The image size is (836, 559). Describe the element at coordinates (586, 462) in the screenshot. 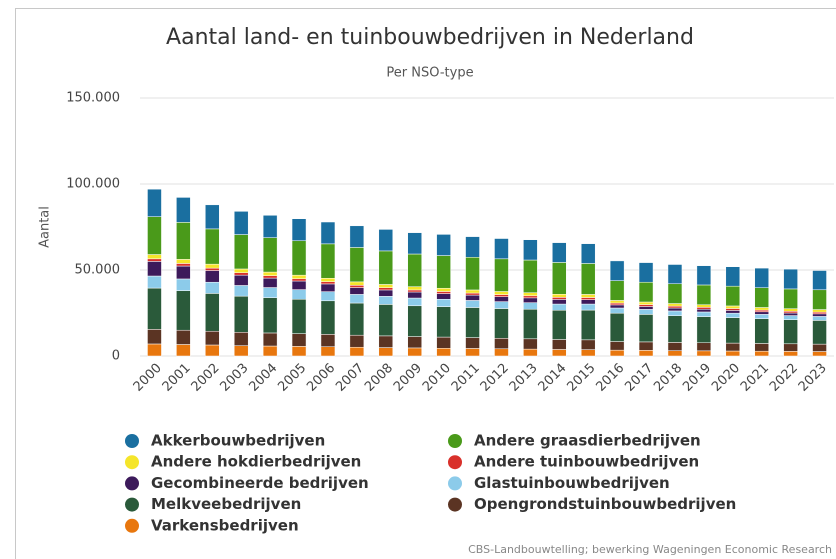

I see `legend-label: Andere tuinbouwbedrijven` at that location.